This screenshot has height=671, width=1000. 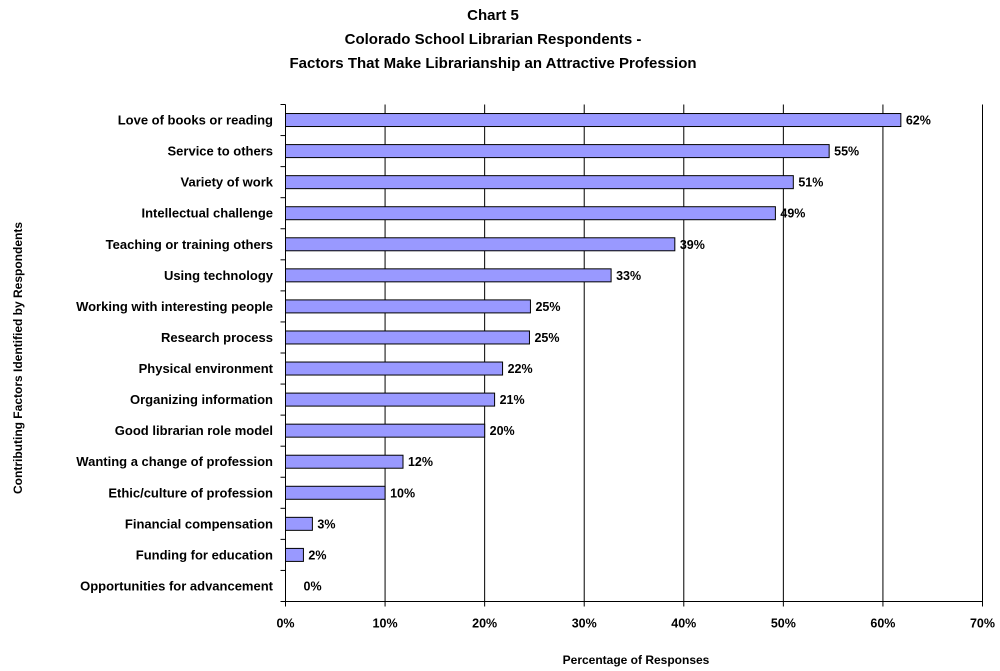 I want to click on data-label: 55%, so click(x=846, y=152).